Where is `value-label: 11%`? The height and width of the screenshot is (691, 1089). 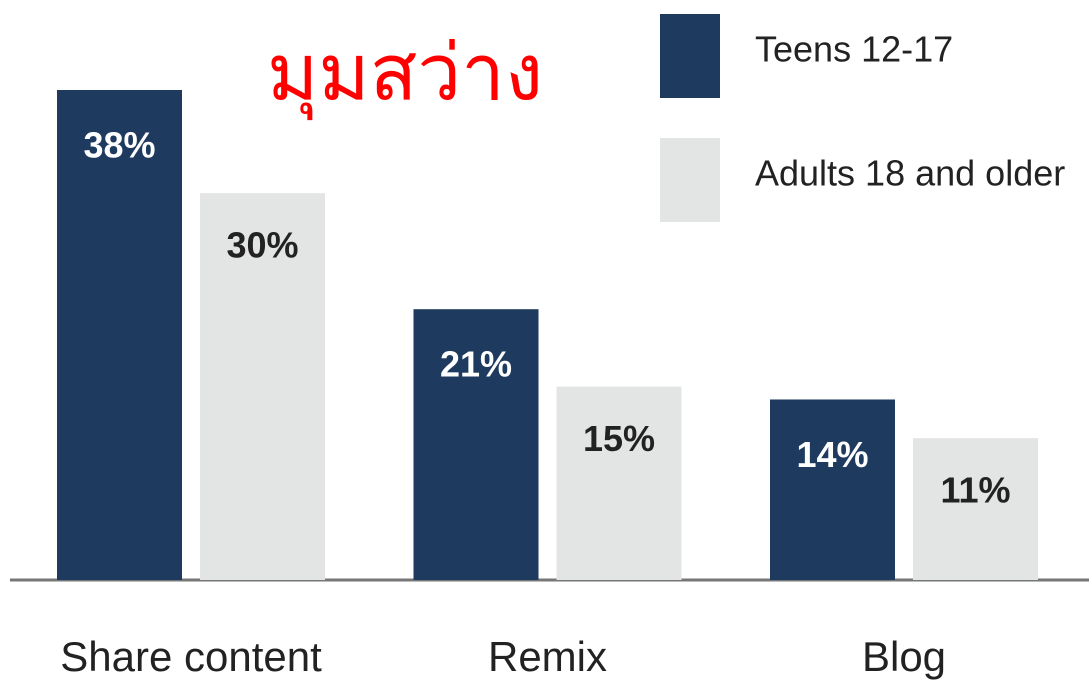
value-label: 11% is located at coordinates (975, 490).